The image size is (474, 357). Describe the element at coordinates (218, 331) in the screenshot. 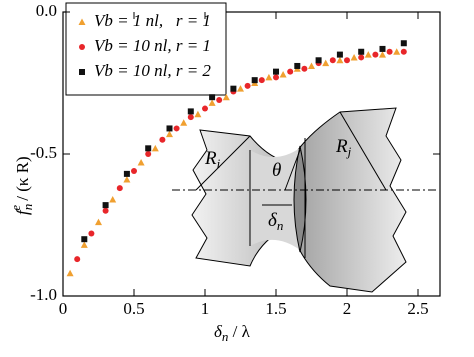

I see `x-axis-label-main: δ` at that location.